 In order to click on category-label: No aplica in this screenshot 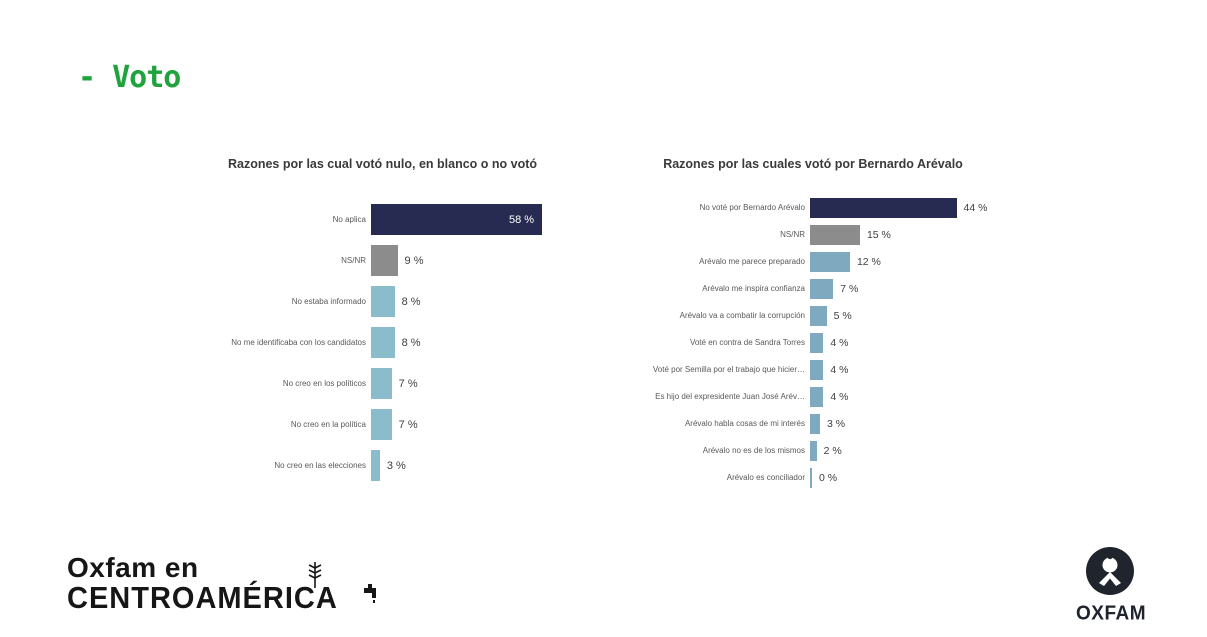, I will do `click(349, 219)`.